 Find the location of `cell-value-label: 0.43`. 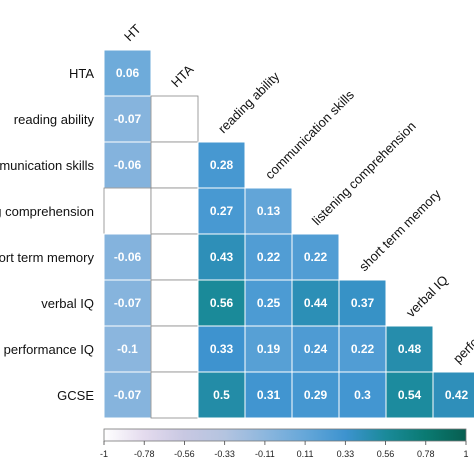

cell-value-label: 0.43 is located at coordinates (222, 257).